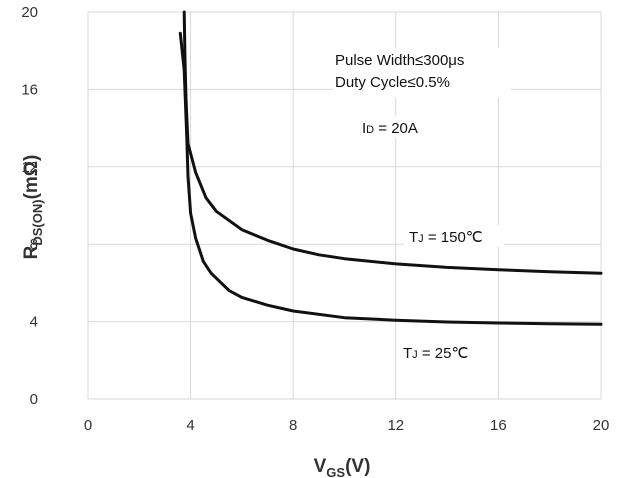  What do you see at coordinates (392, 82) in the screenshot?
I see `annotation-duty-cycle: Duty Cycle≤0.5%` at bounding box center [392, 82].